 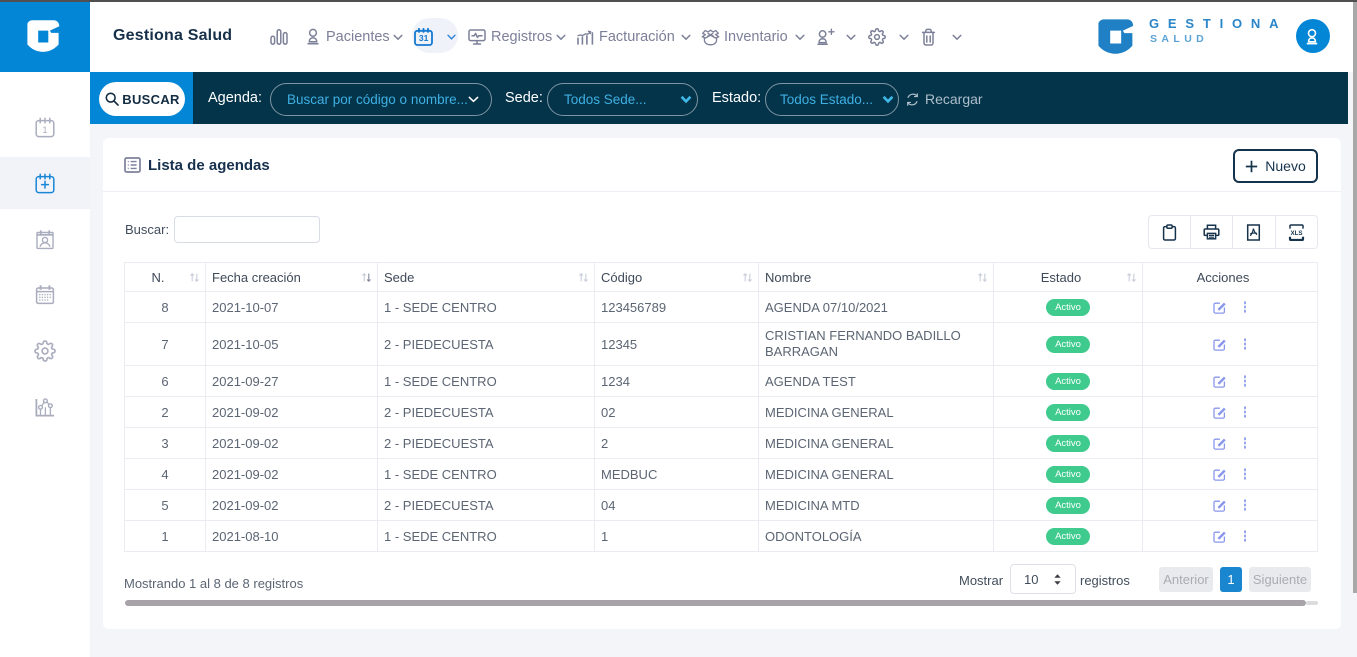 I want to click on svg-text: 31, so click(x=424, y=38).